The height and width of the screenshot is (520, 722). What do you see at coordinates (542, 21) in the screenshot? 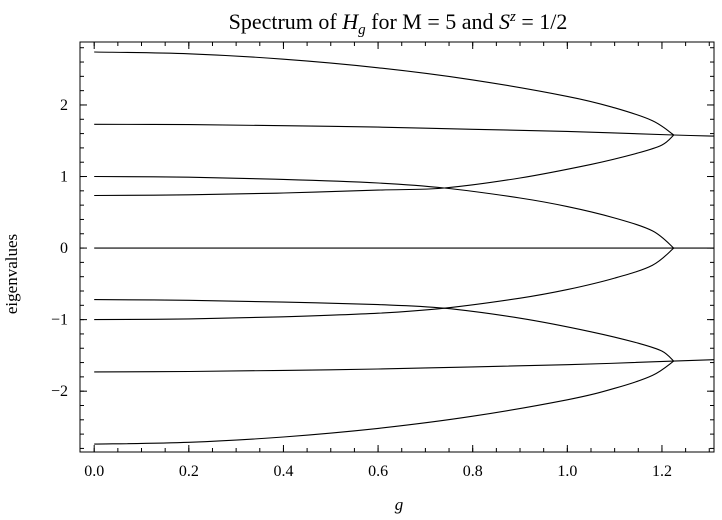
I see `title-suffix: = 1/2` at bounding box center [542, 21].